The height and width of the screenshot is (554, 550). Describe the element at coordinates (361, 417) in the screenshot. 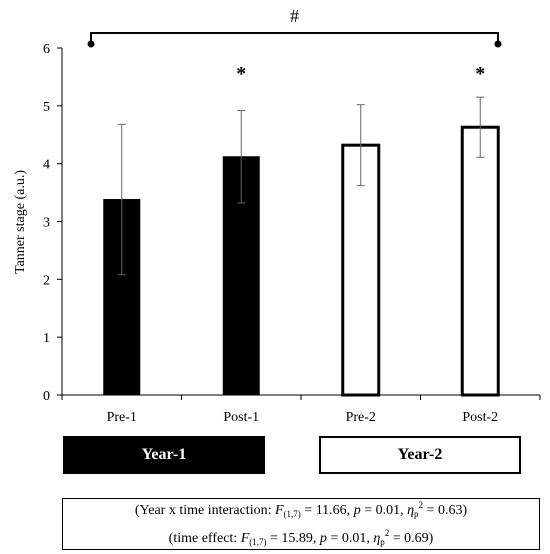

I see `x-tick-label: Pre-2` at that location.